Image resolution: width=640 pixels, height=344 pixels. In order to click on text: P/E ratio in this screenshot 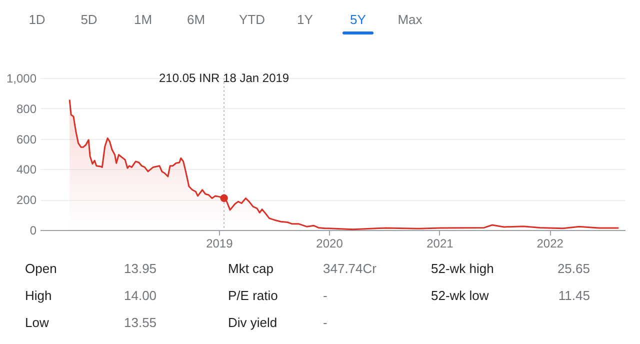, I will do `click(253, 295)`.